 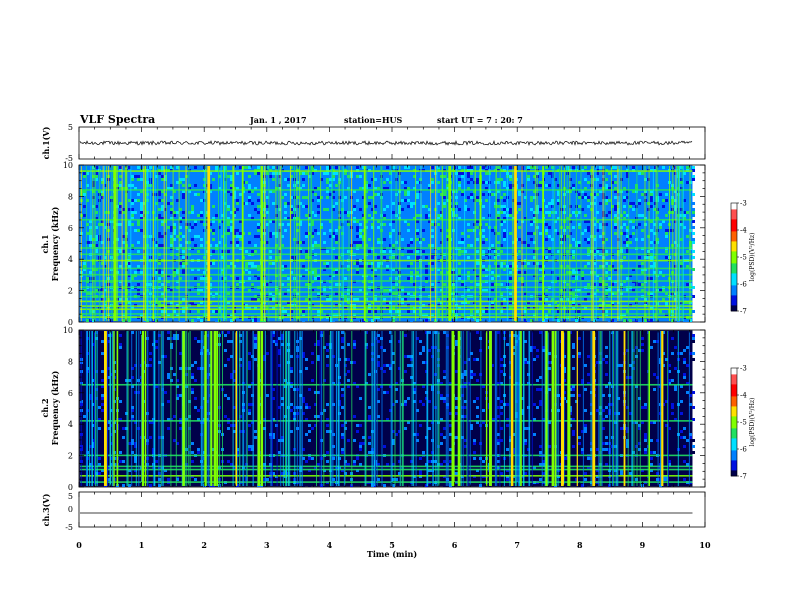 What do you see at coordinates (209, 243) in the screenshot?
I see `spec1-event-2.05` at bounding box center [209, 243].